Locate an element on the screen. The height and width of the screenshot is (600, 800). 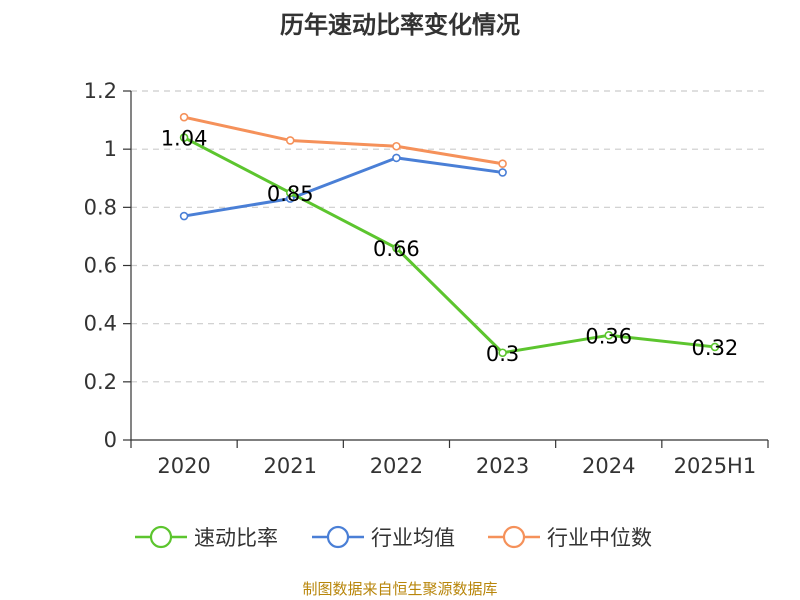
data-label-2024: 0.36 is located at coordinates (608, 336).